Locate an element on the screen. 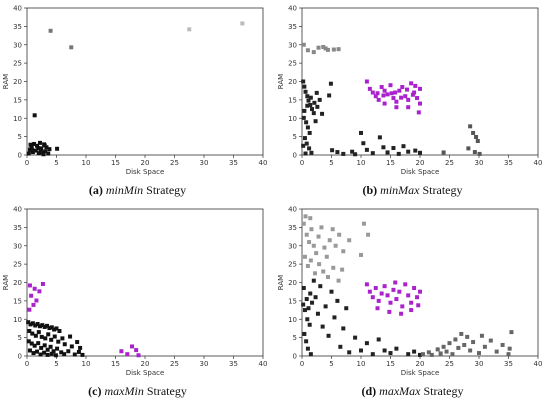 Image resolution: width=550 pixels, height=402 pixels. y-tick-label: 25 is located at coordinates (292, 265).